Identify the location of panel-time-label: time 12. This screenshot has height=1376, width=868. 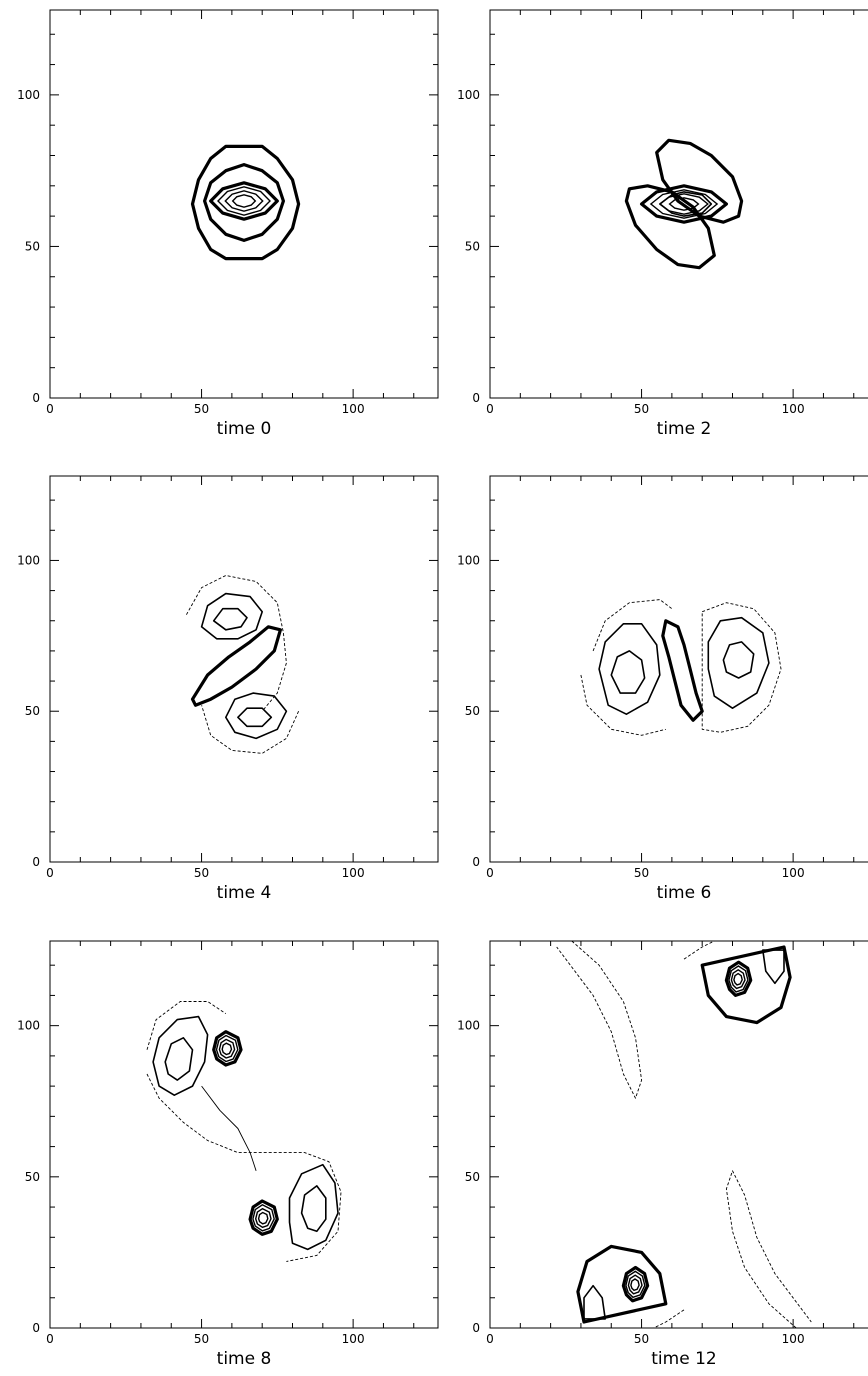
(683, 1359).